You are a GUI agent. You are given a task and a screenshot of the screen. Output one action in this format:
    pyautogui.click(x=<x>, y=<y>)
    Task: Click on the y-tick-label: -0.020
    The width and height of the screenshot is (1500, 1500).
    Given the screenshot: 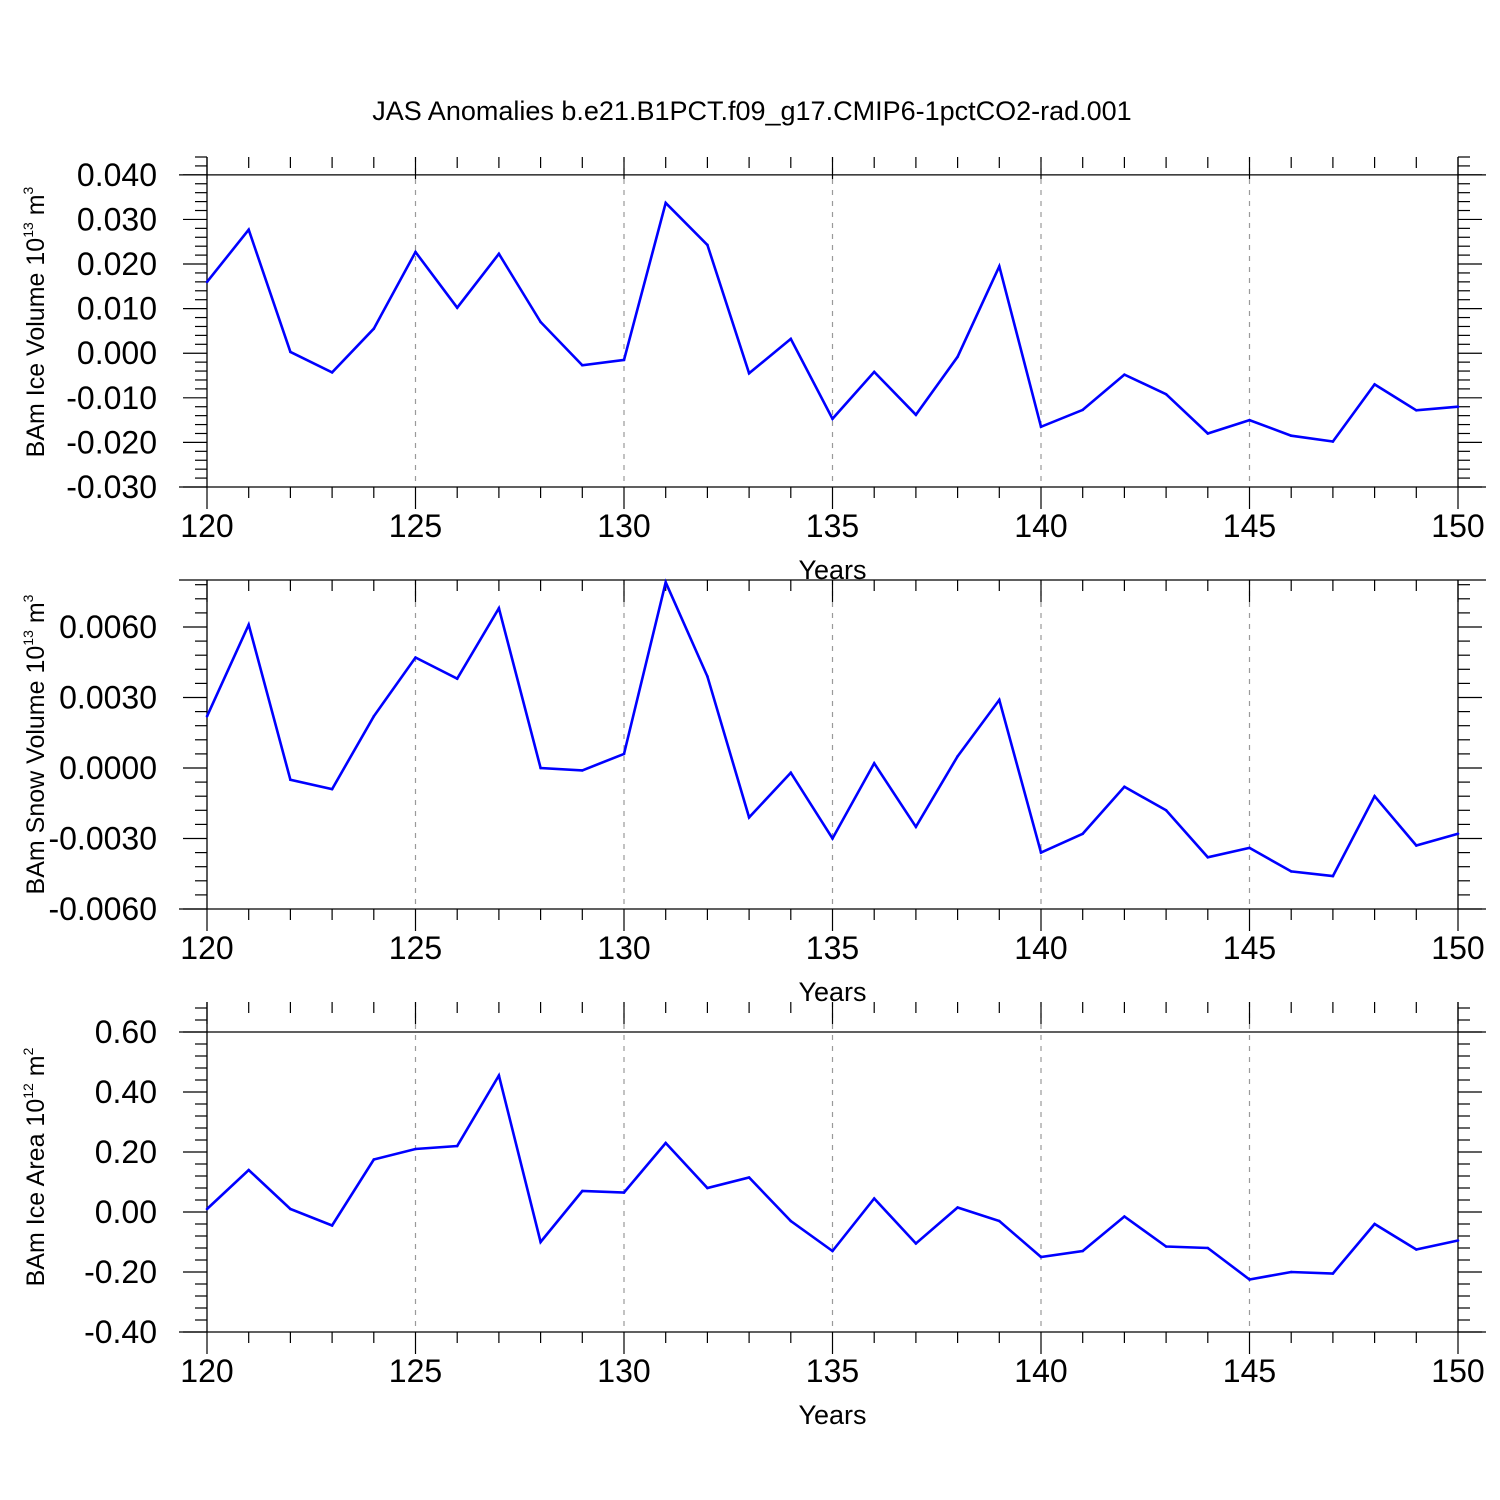 What is the action you would take?
    pyautogui.click(x=111, y=442)
    